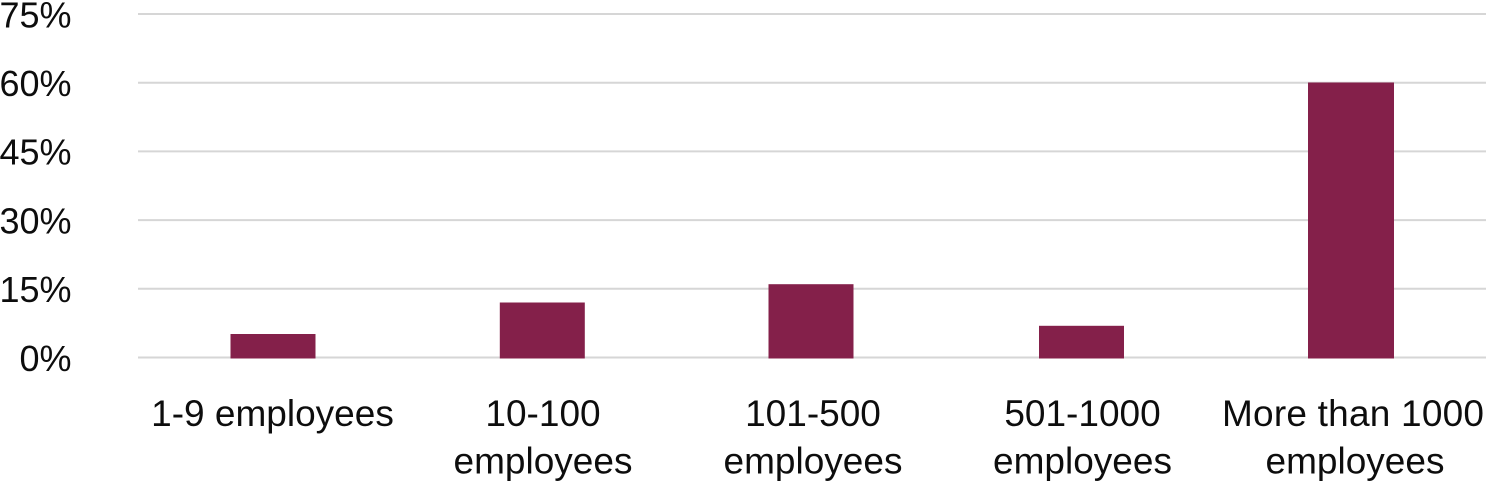 This screenshot has height=488, width=1488. What do you see at coordinates (36, 220) in the screenshot?
I see `svg-text: 30%` at bounding box center [36, 220].